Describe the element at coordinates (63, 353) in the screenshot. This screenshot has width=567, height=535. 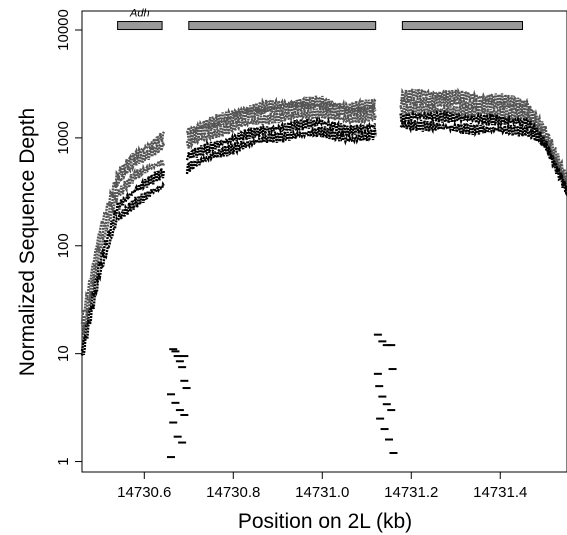
I see `y-tick-label-1: 10` at that location.